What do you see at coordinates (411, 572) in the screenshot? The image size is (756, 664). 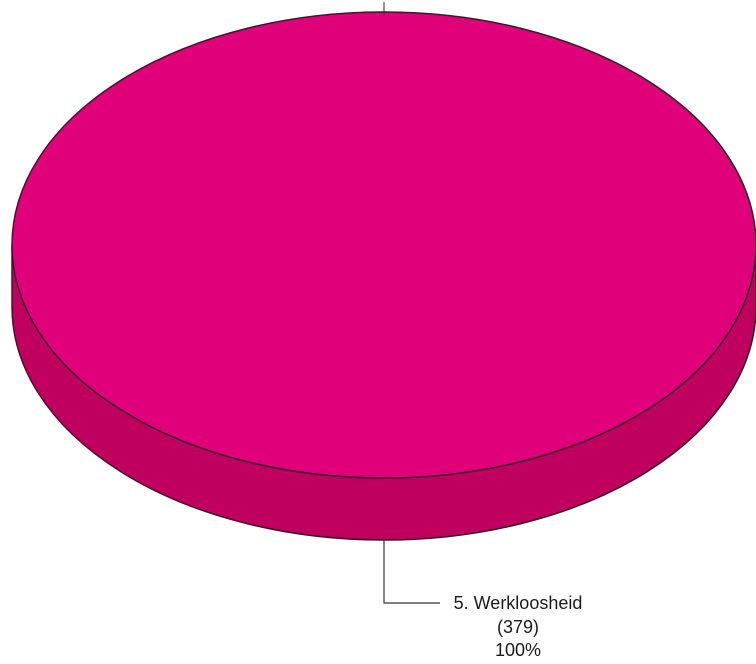 I see `leader-line` at bounding box center [411, 572].